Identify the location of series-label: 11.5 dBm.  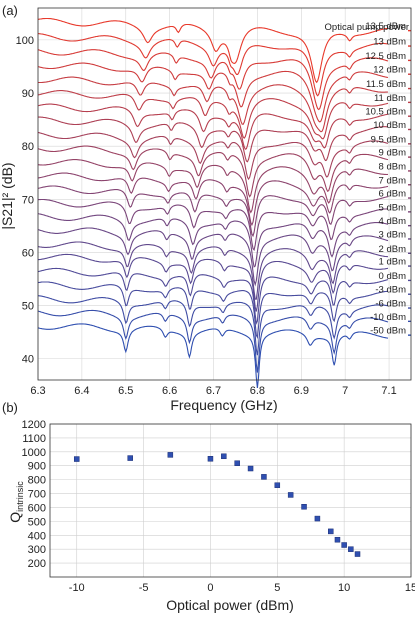
(386, 84).